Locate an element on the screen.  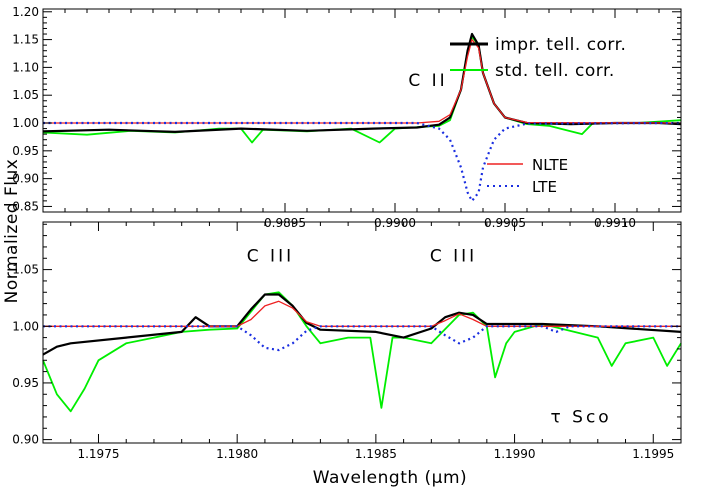
top-legend-models: NLTE LTE is located at coordinates (527, 176).